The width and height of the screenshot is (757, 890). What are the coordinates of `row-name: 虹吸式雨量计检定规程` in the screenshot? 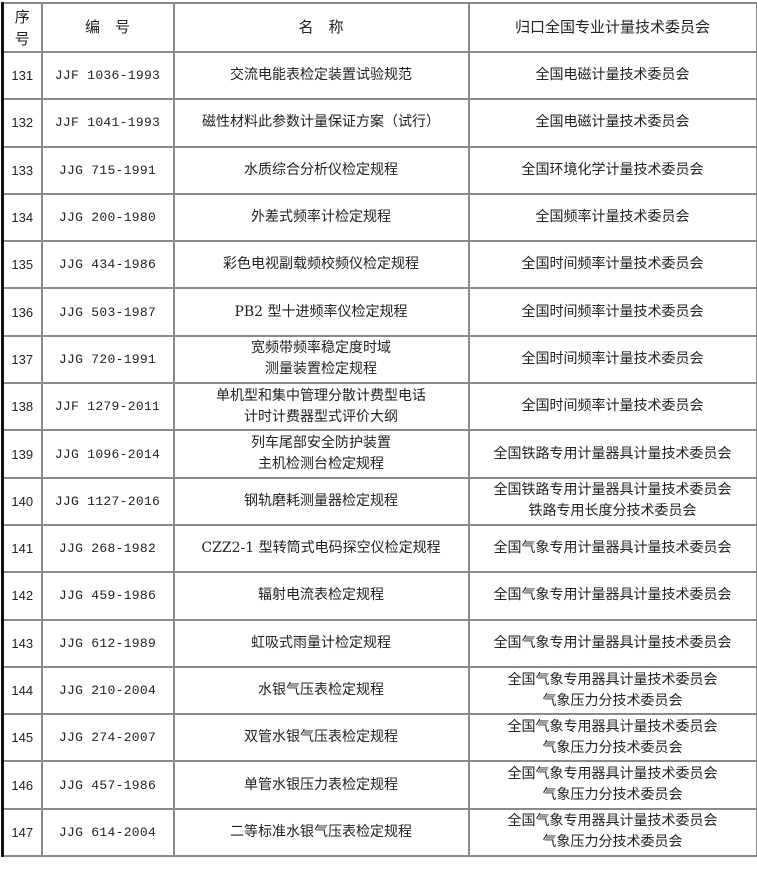 It's located at (321, 643).